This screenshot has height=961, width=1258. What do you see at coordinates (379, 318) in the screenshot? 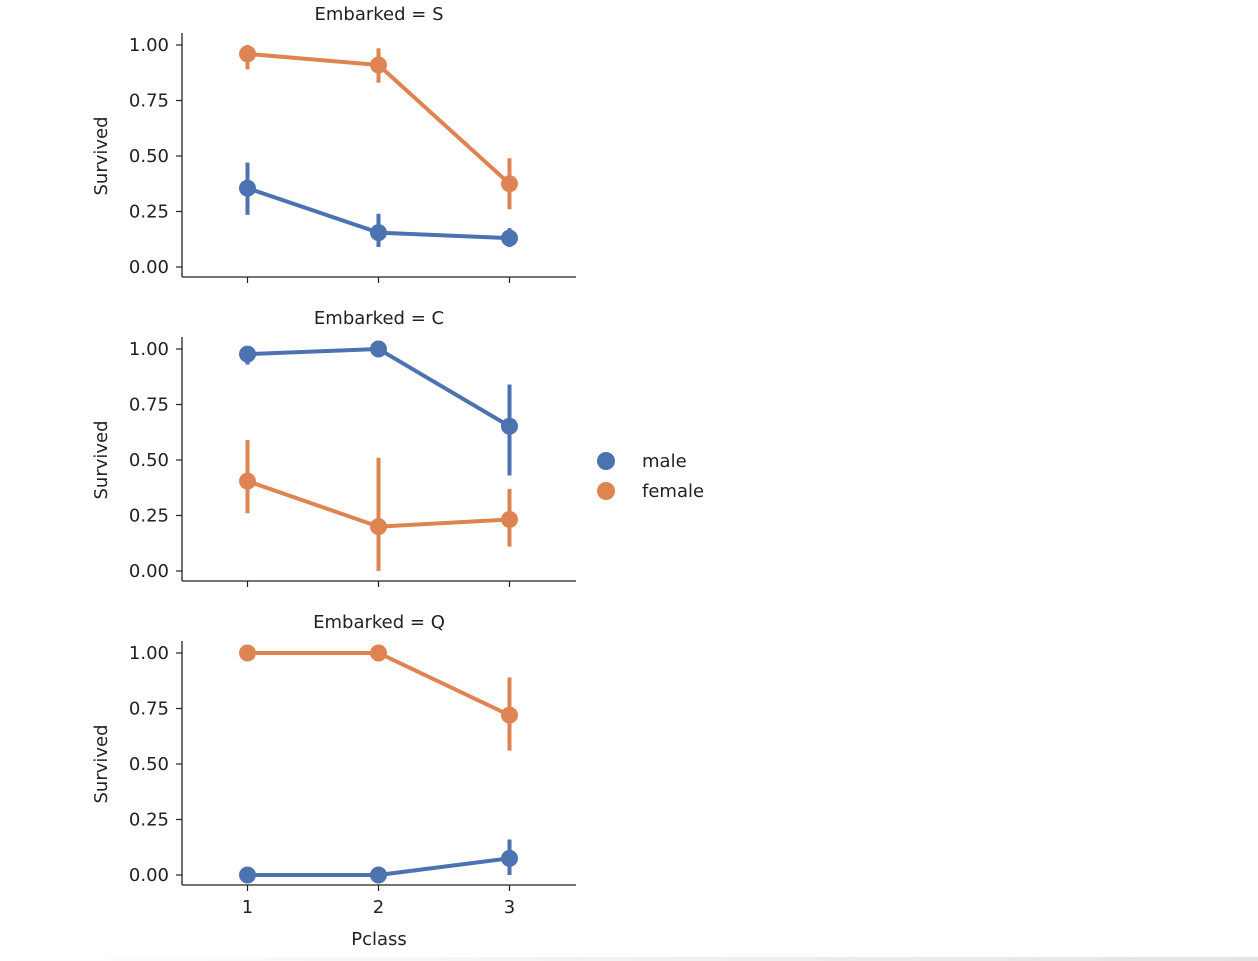
I see `facet-title: Embarked = C` at bounding box center [379, 318].